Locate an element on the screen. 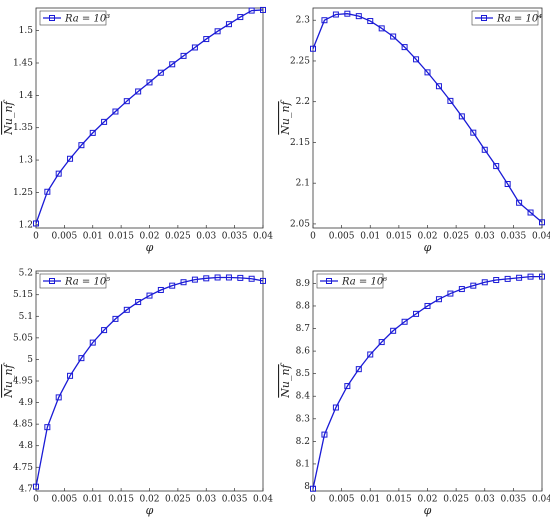 This screenshot has height=521, width=550. y-tick-label: 4.95 is located at coordinates (23, 382).